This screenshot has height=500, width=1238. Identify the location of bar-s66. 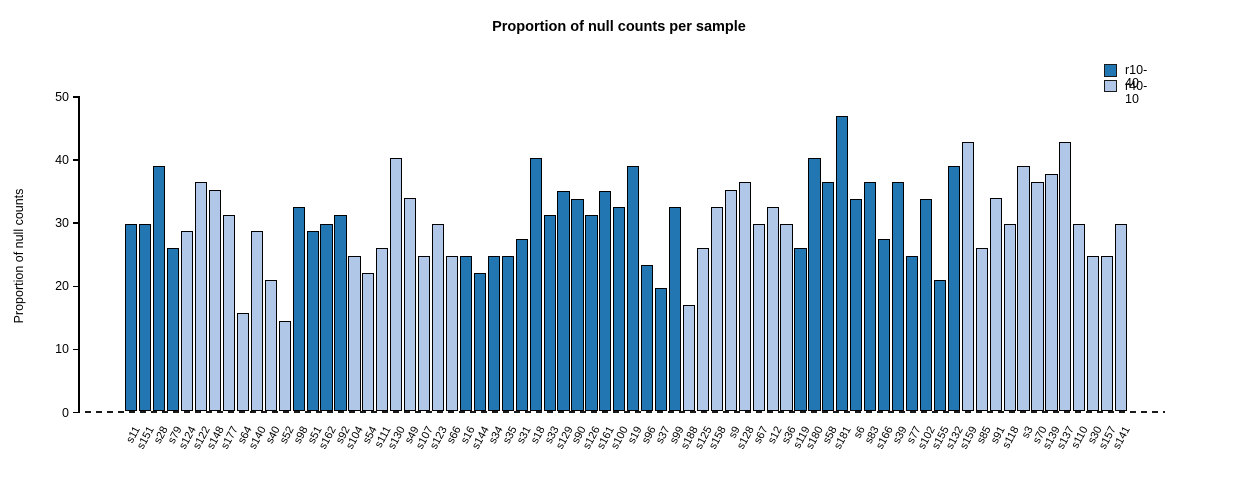
(452, 334).